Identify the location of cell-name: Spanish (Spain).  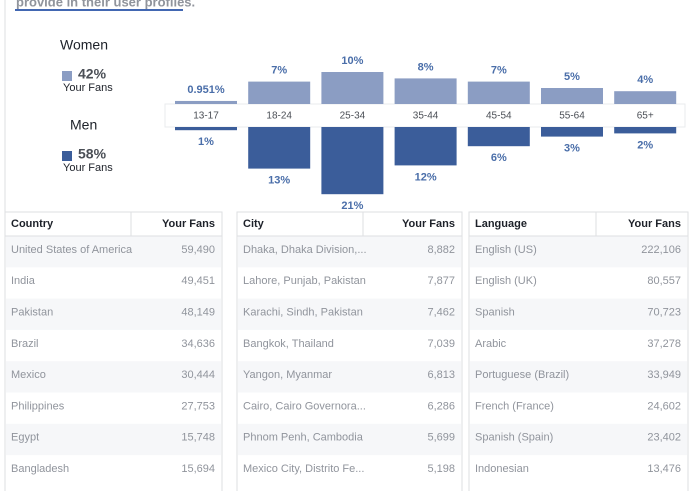
(514, 438).